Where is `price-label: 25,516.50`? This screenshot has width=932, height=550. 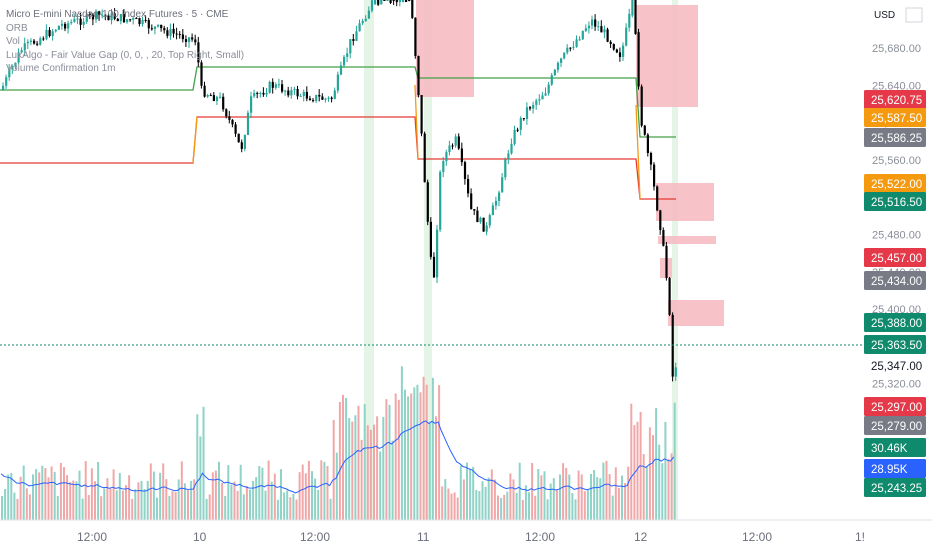
price-label: 25,516.50 is located at coordinates (896, 203).